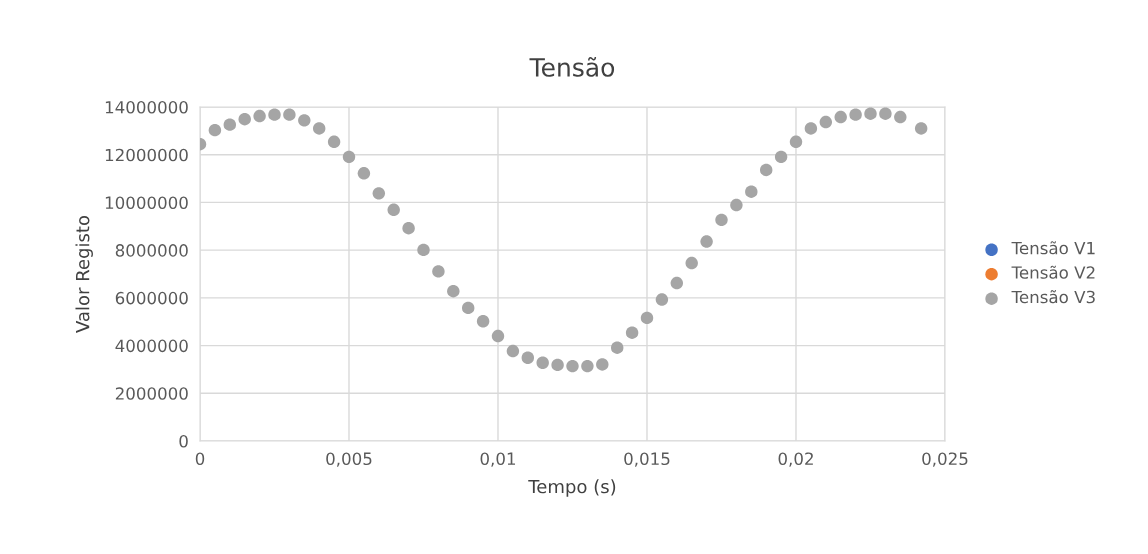  What do you see at coordinates (1053, 248) in the screenshot?
I see `legend-label: Tensão V1` at bounding box center [1053, 248].